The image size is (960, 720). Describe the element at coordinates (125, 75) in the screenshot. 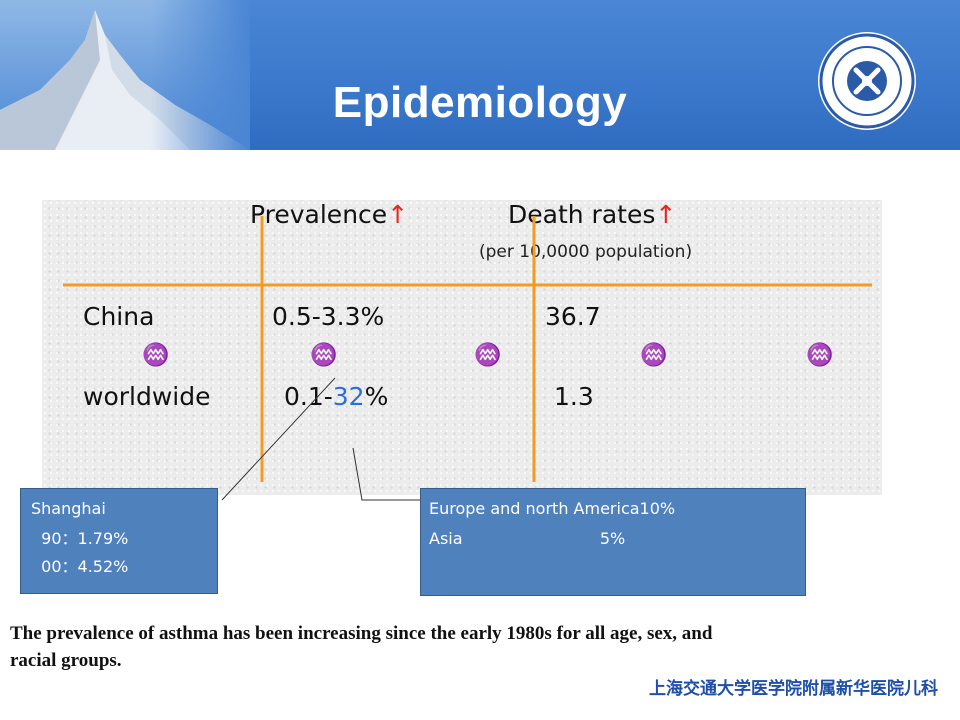

I see `mountain-image` at that location.